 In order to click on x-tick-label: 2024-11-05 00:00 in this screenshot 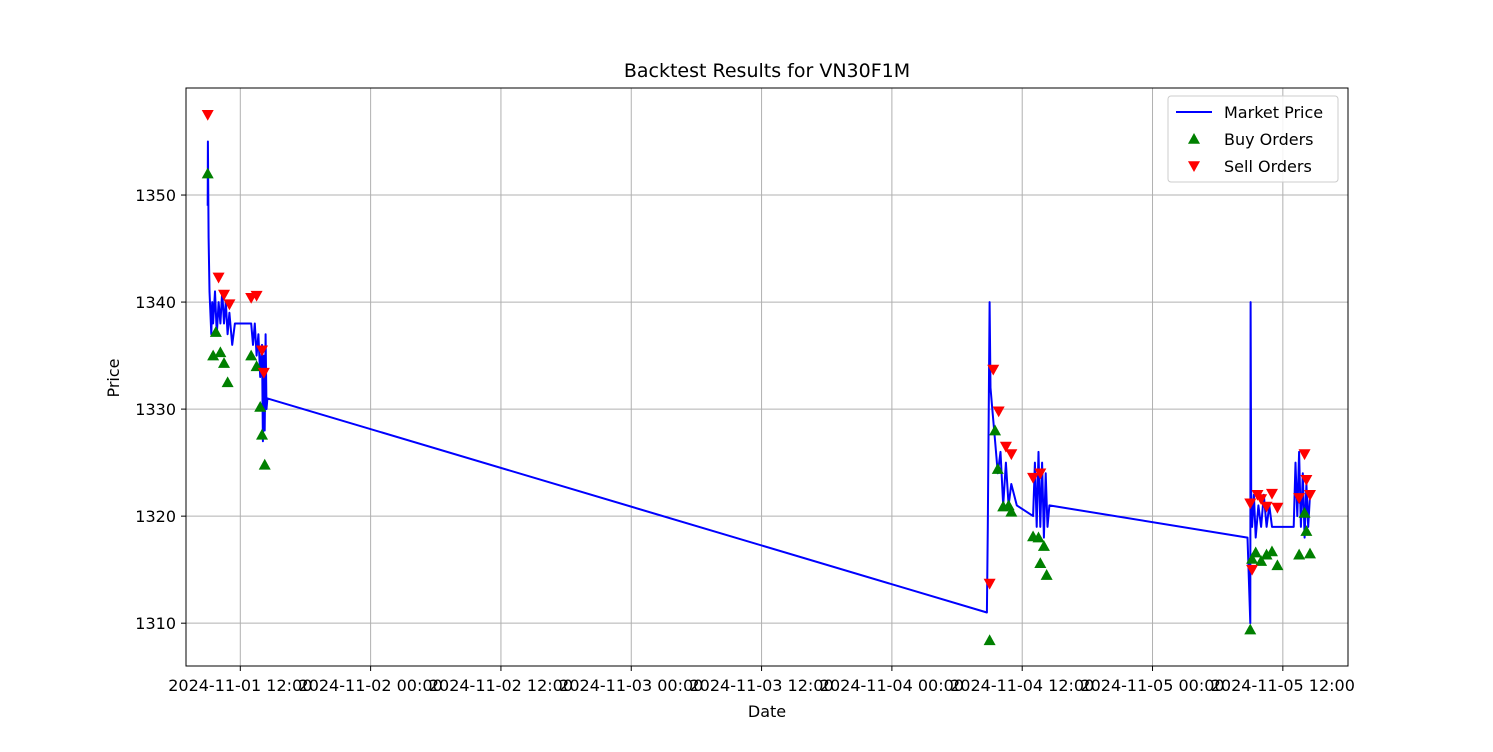, I will do `click(1152, 685)`.